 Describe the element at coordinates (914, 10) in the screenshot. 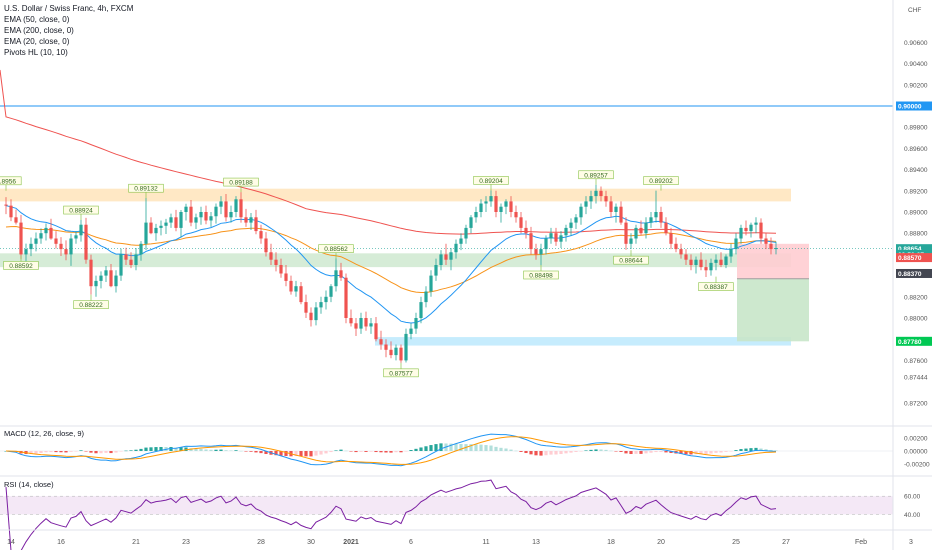

I see `price-axis-unit: CHF` at that location.